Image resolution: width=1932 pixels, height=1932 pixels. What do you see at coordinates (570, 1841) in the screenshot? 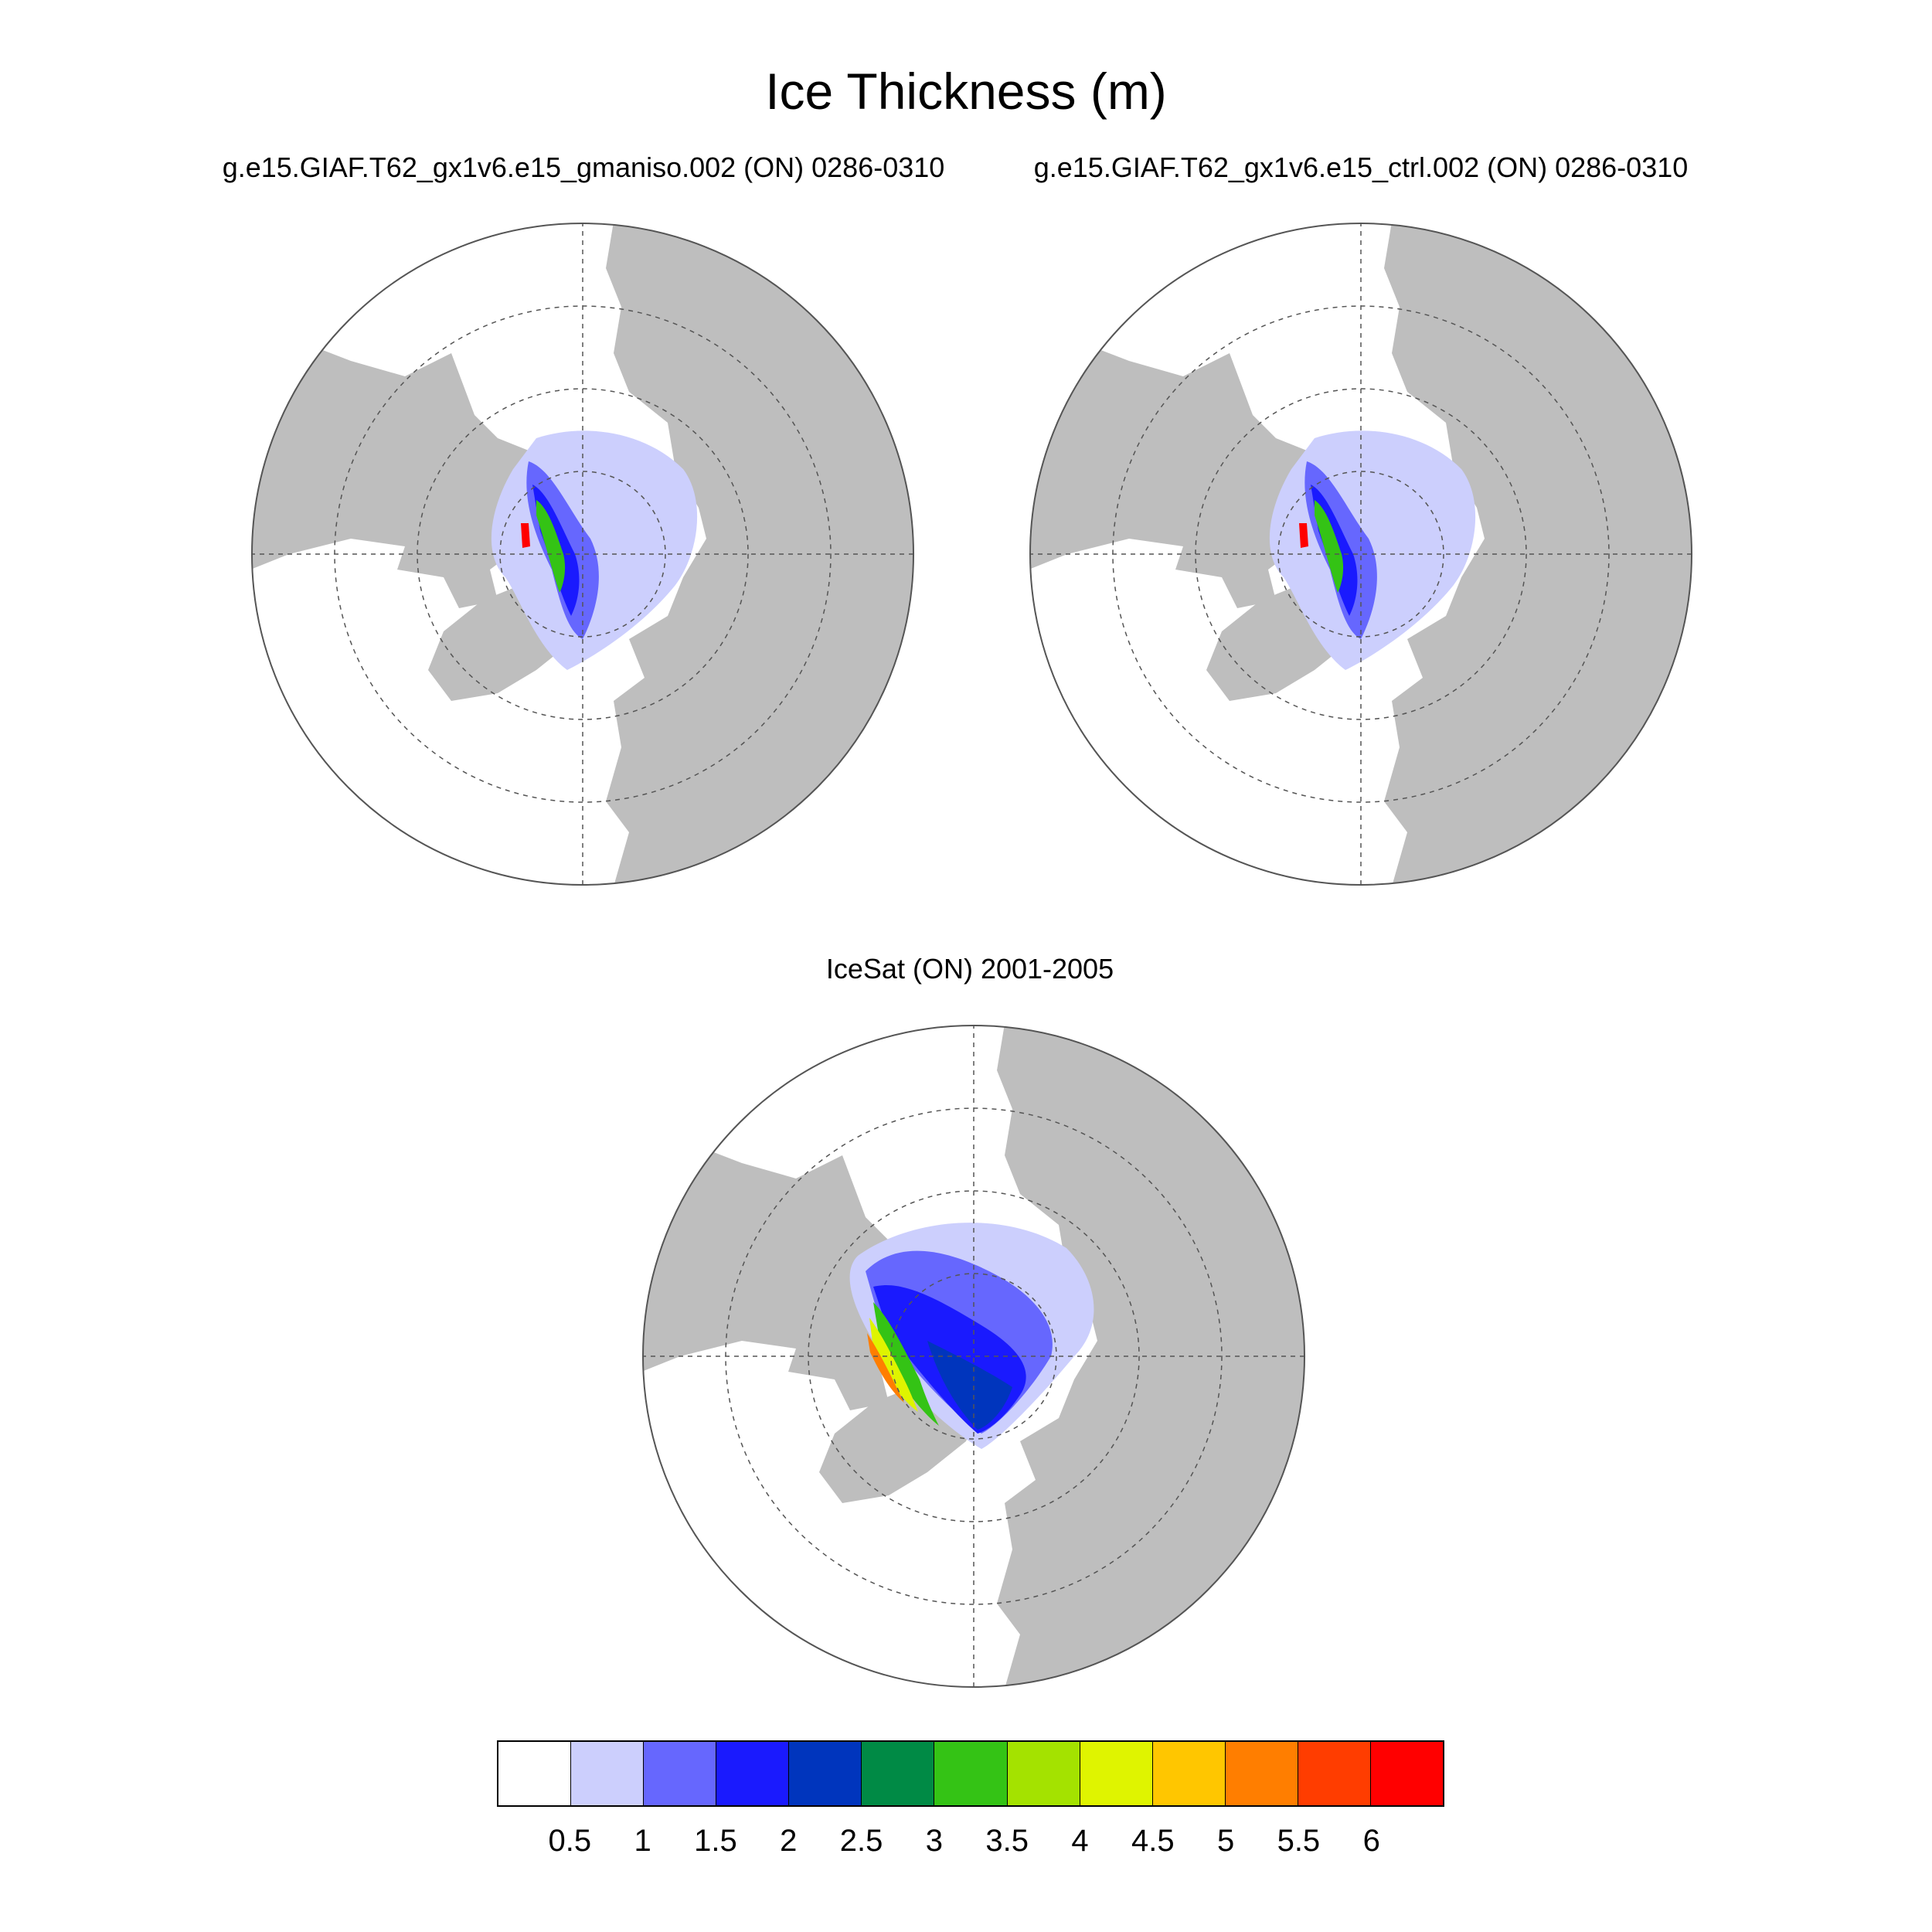
I see `colorbar-tick-label: 0.5` at bounding box center [570, 1841].